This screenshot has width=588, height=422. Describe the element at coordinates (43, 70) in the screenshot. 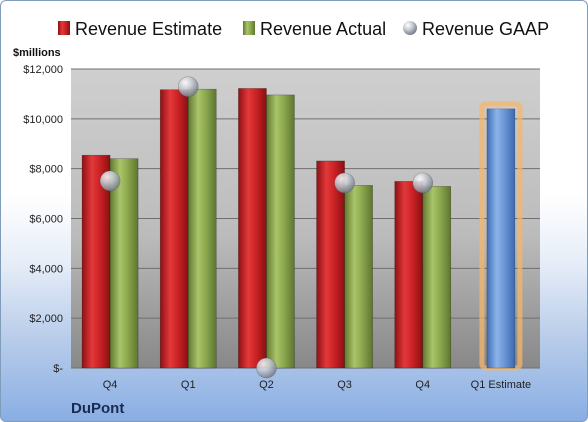

I see `y-tick-label: $12,000` at that location.